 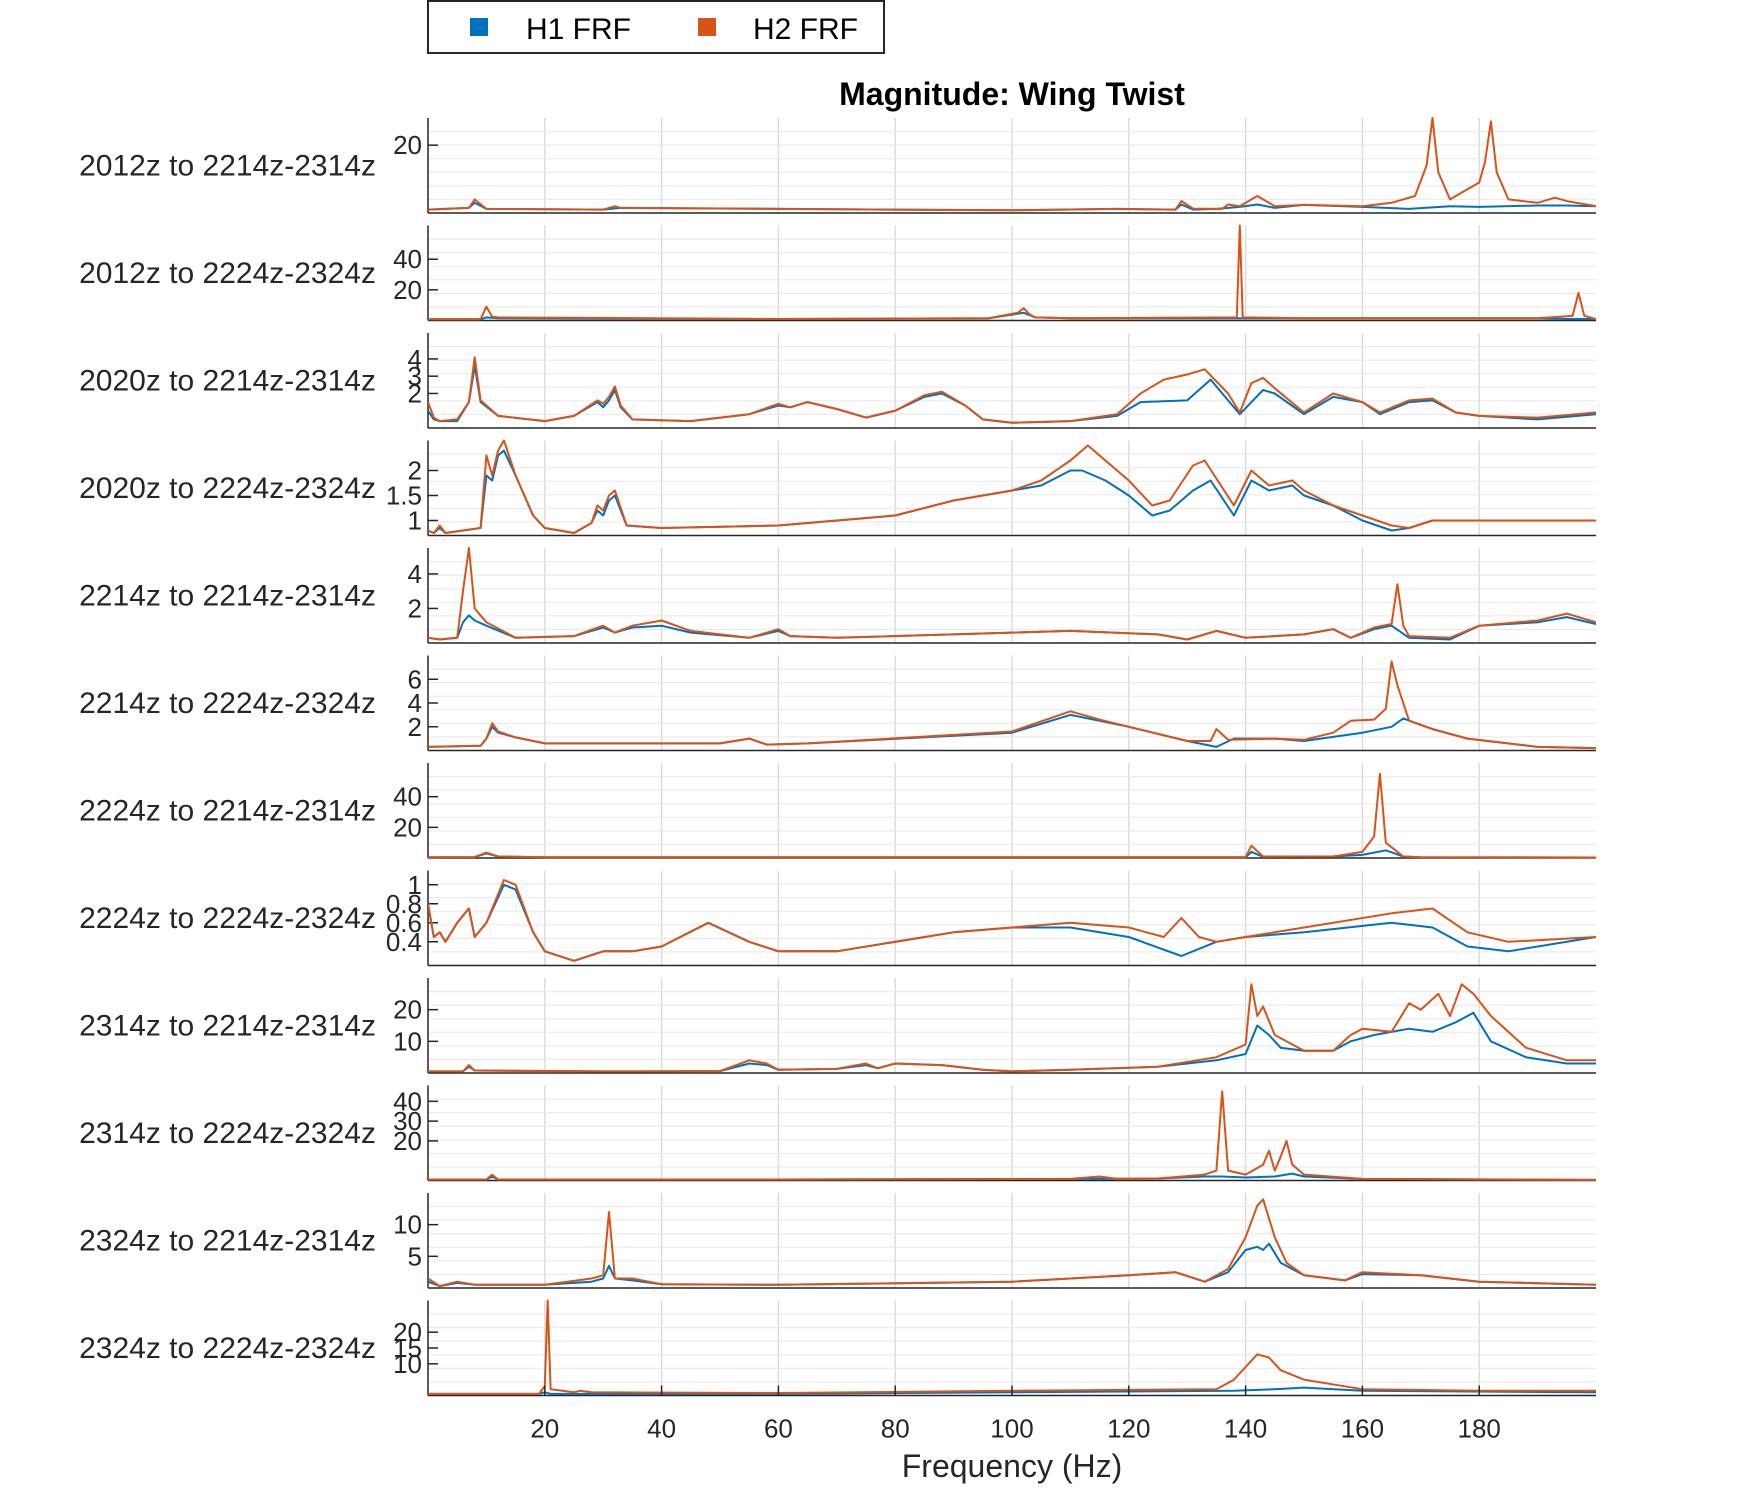 What do you see at coordinates (1362, 1429) in the screenshot?
I see `x-tick-label: 160` at bounding box center [1362, 1429].